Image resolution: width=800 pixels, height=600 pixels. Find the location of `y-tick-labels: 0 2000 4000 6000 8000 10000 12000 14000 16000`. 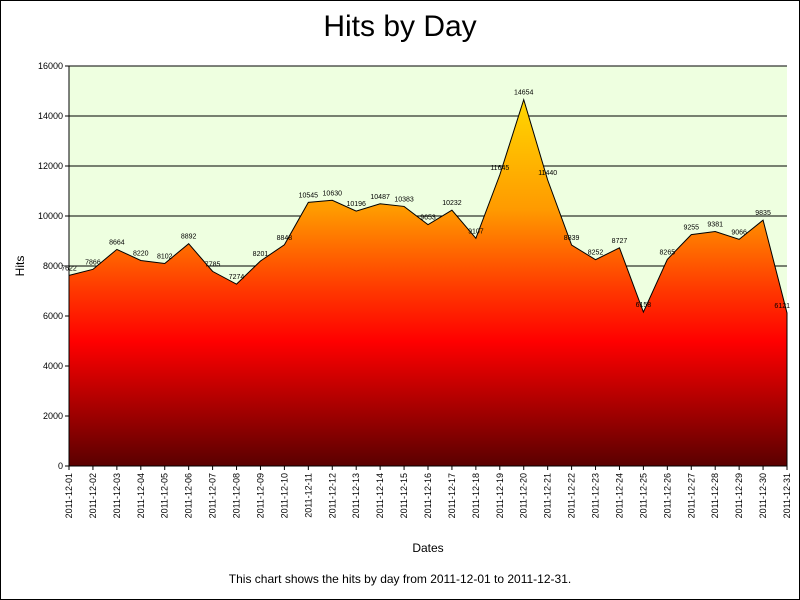

y-tick-labels: 0 2000 4000 6000 8000 10000 12000 14000 16000 is located at coordinates (50, 266).